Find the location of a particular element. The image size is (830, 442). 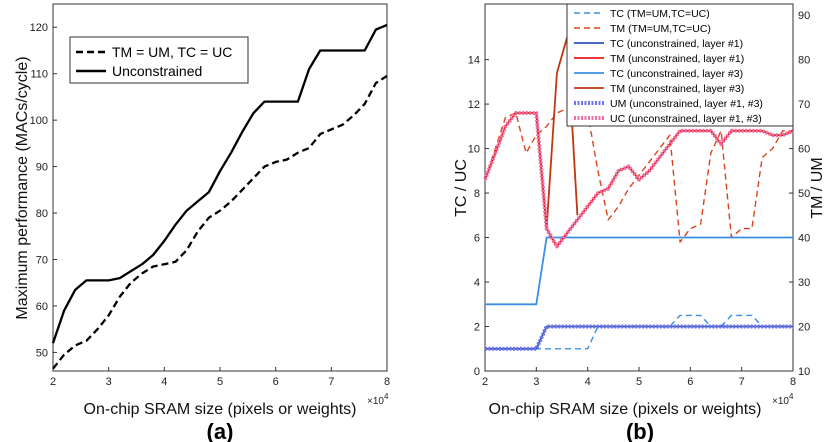

panel-a-ytick-label: 100 is located at coordinates (39, 121).